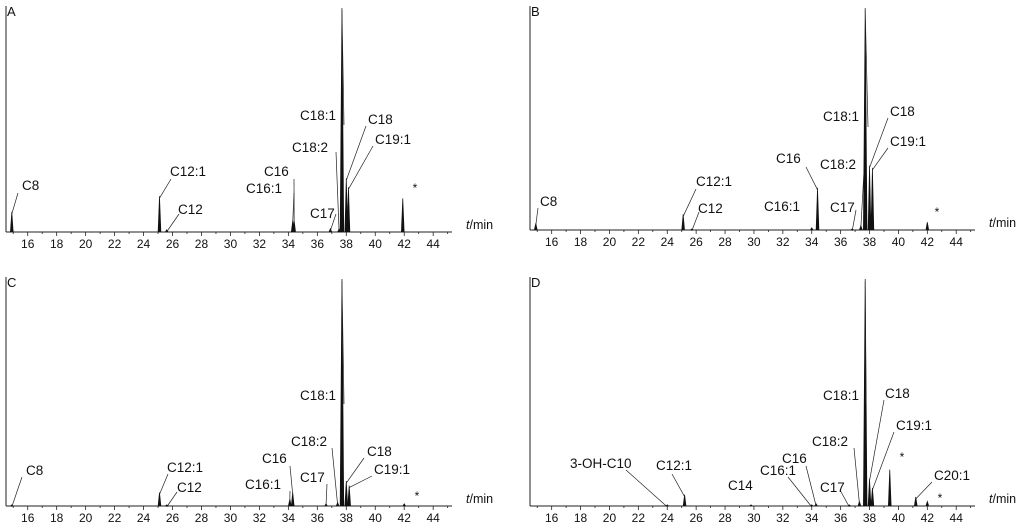 The image size is (1024, 532). Describe the element at coordinates (318, 518) in the screenshot. I see `x-tick-label: 36` at that location.